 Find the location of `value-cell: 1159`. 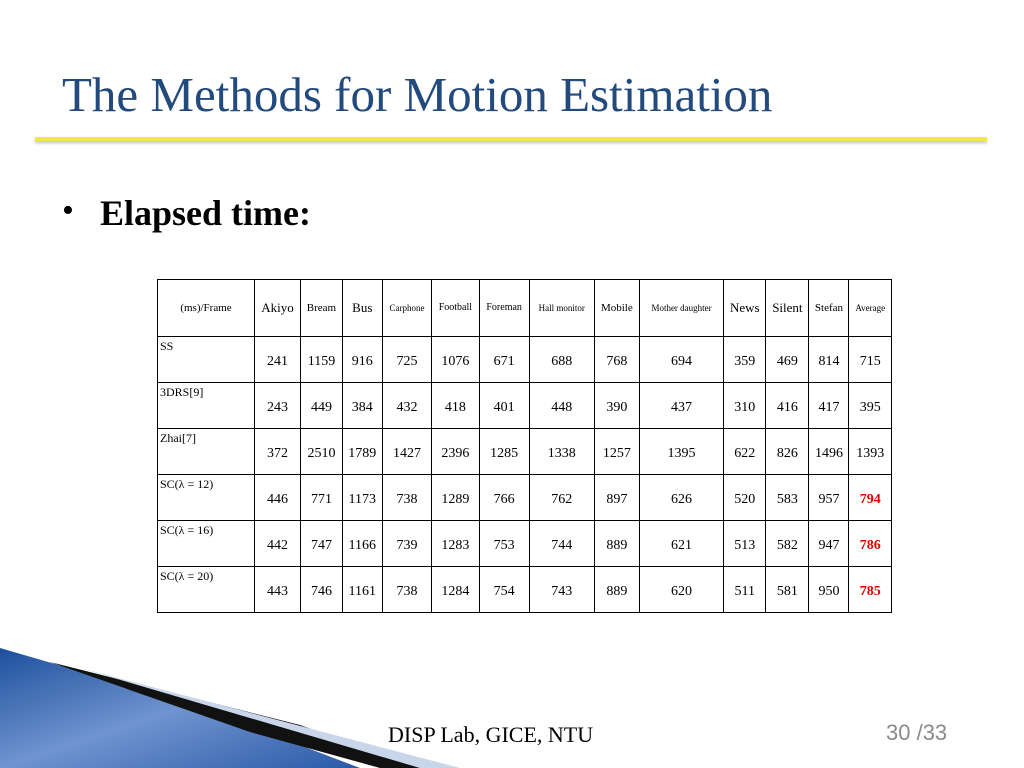

value-cell: 1159 is located at coordinates (321, 359).